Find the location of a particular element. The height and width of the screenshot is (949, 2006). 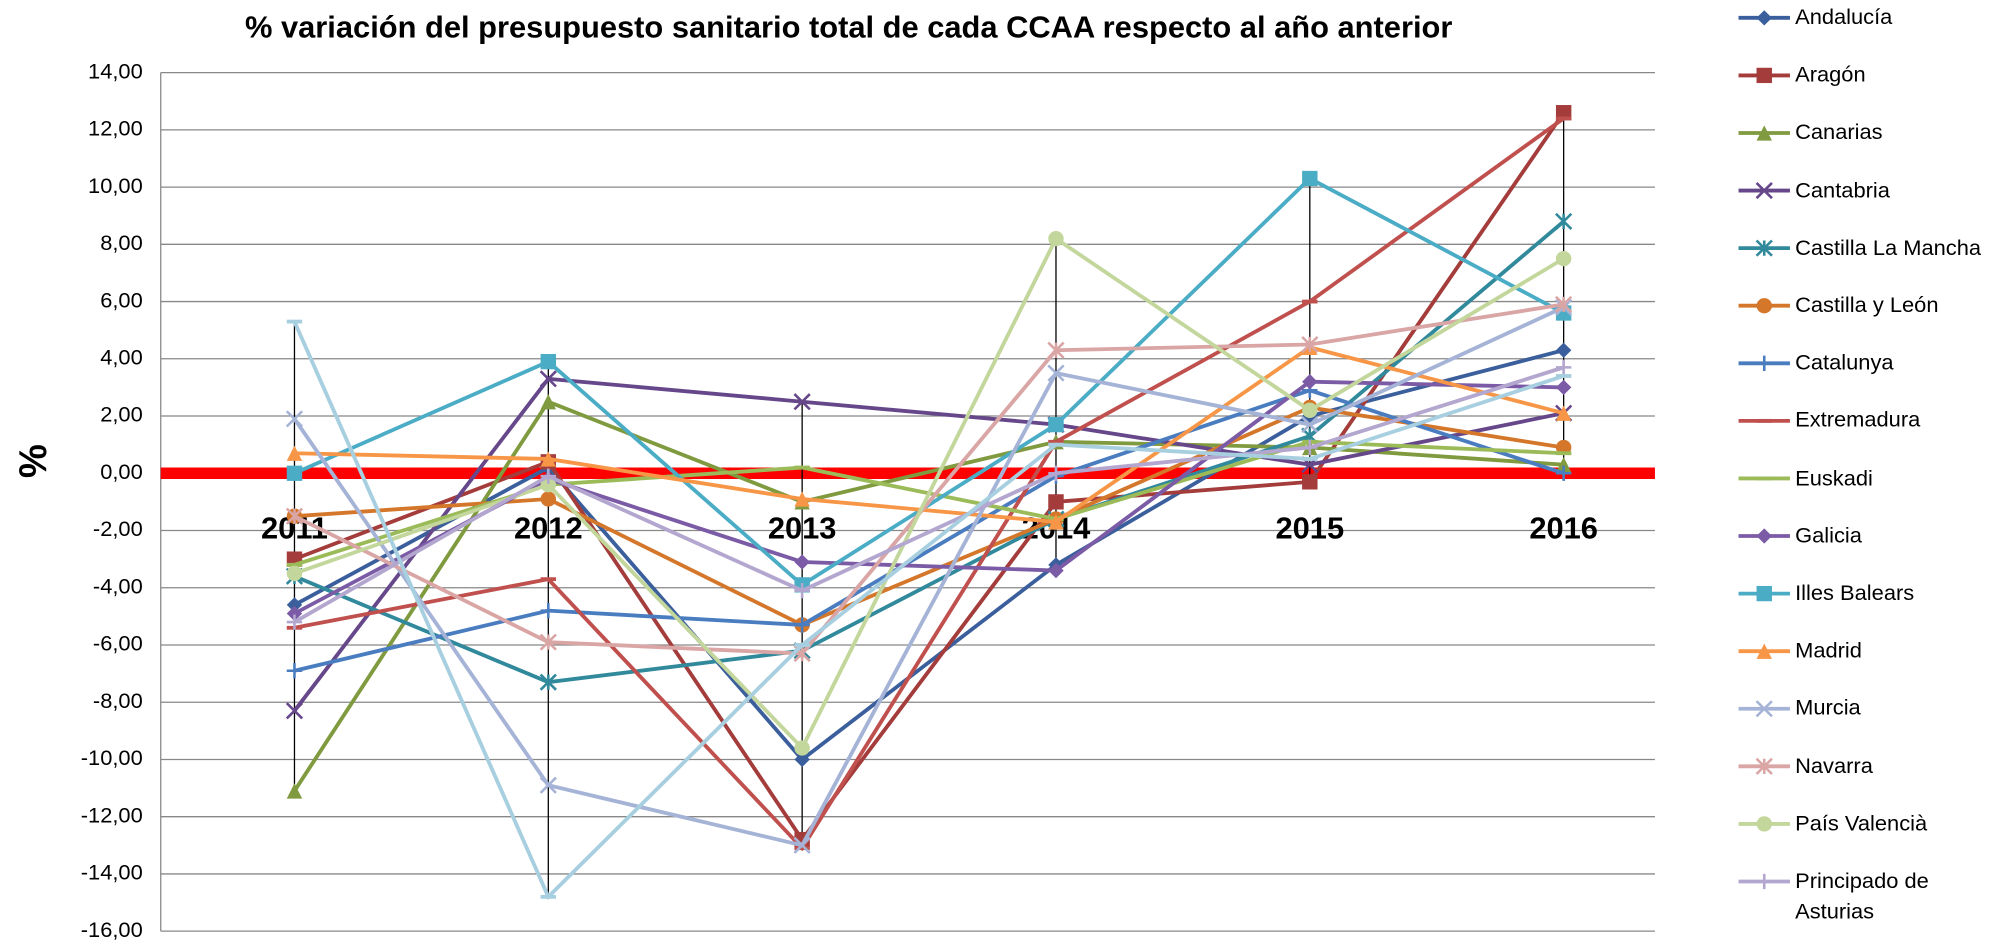

legend-entry: Canarias is located at coordinates (1839, 132).